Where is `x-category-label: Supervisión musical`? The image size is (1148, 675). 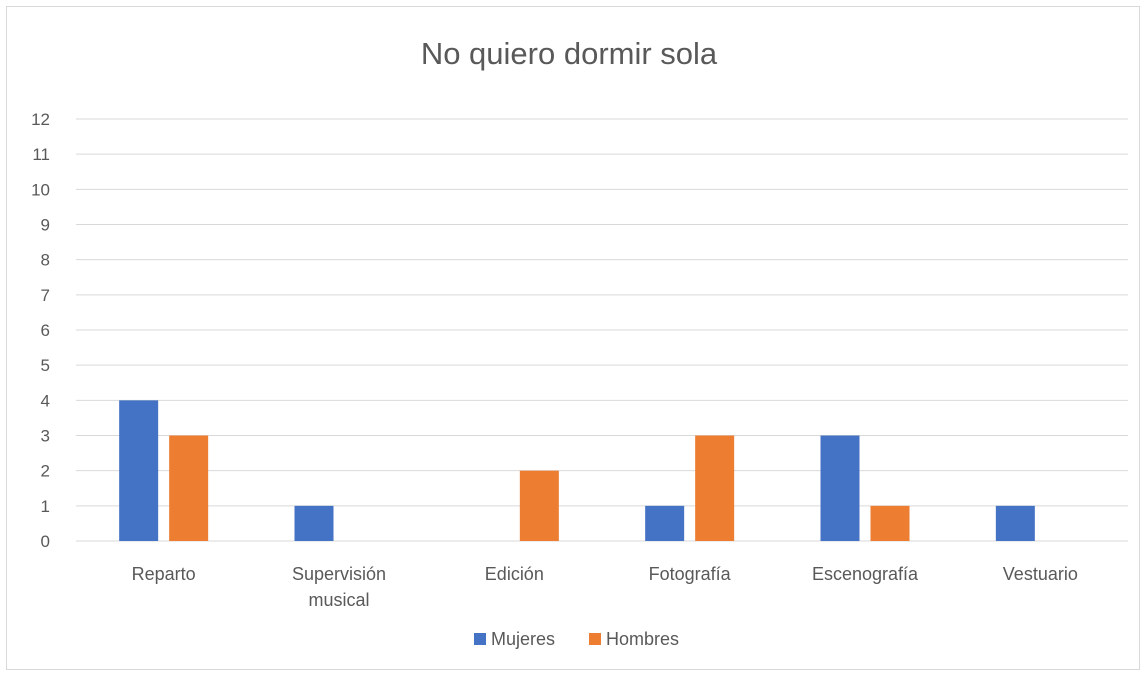 x-category-label: Supervisión musical is located at coordinates (339, 587).